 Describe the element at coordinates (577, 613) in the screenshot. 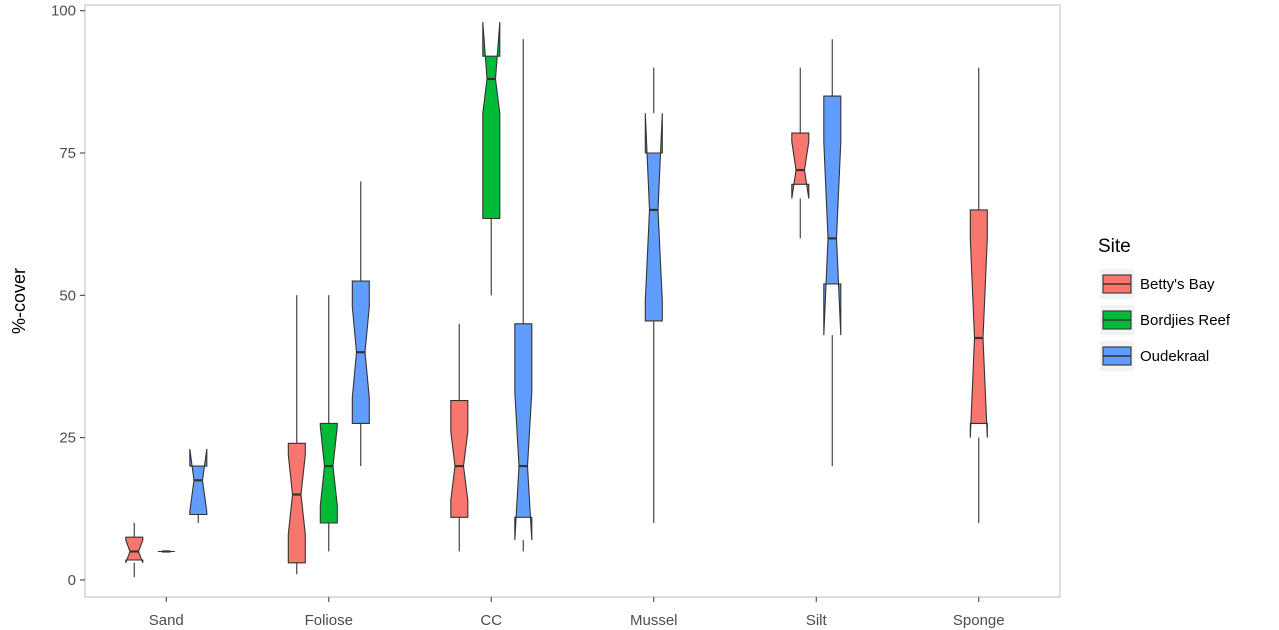

I see `x-axis: Sand Foliose CC Mussel Silt Sponge` at that location.